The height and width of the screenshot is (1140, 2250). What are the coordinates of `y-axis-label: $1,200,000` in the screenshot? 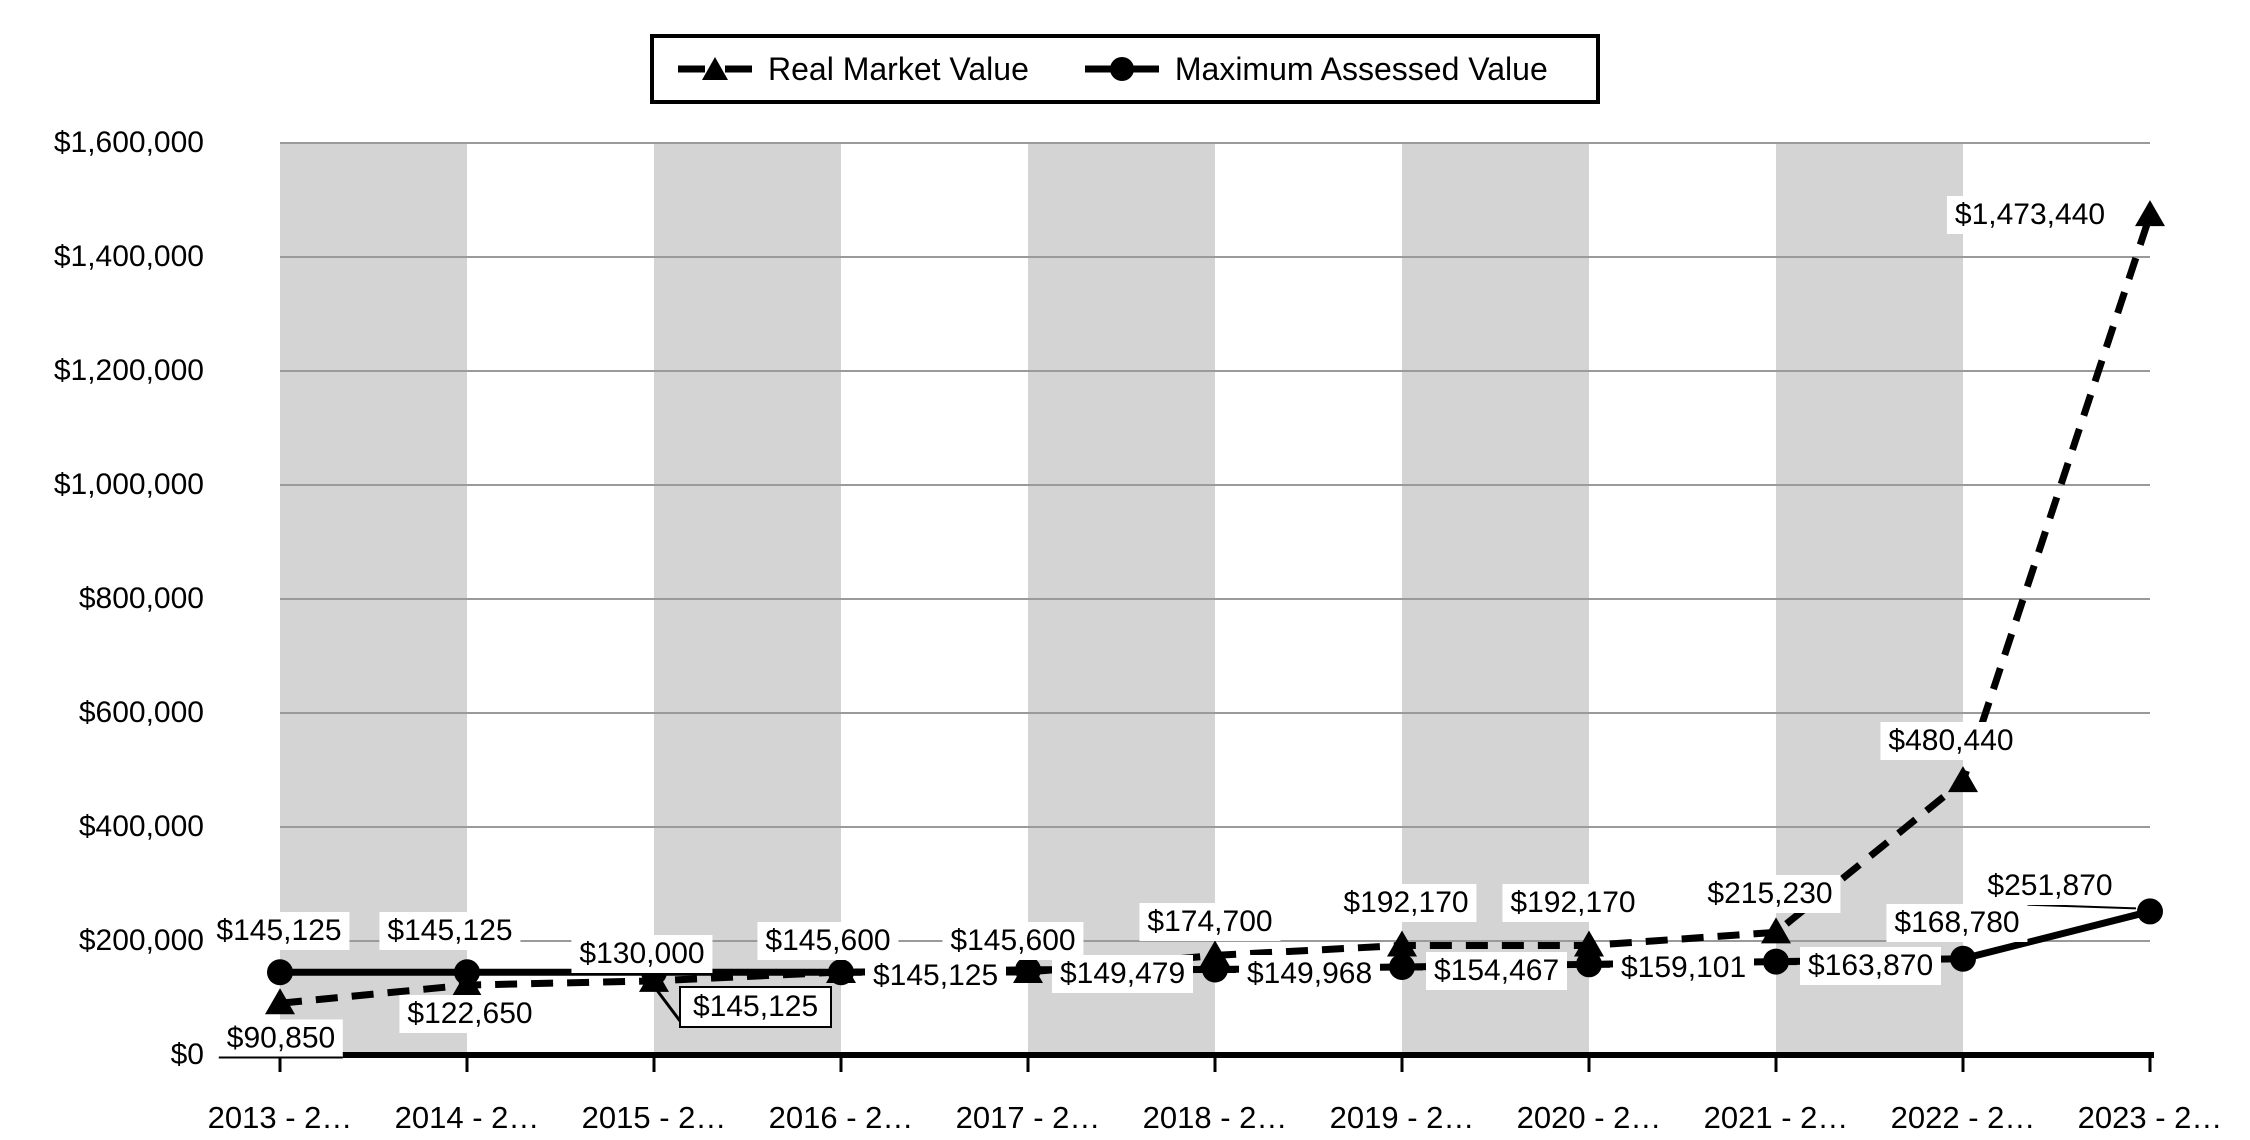 It's located at (128, 370).